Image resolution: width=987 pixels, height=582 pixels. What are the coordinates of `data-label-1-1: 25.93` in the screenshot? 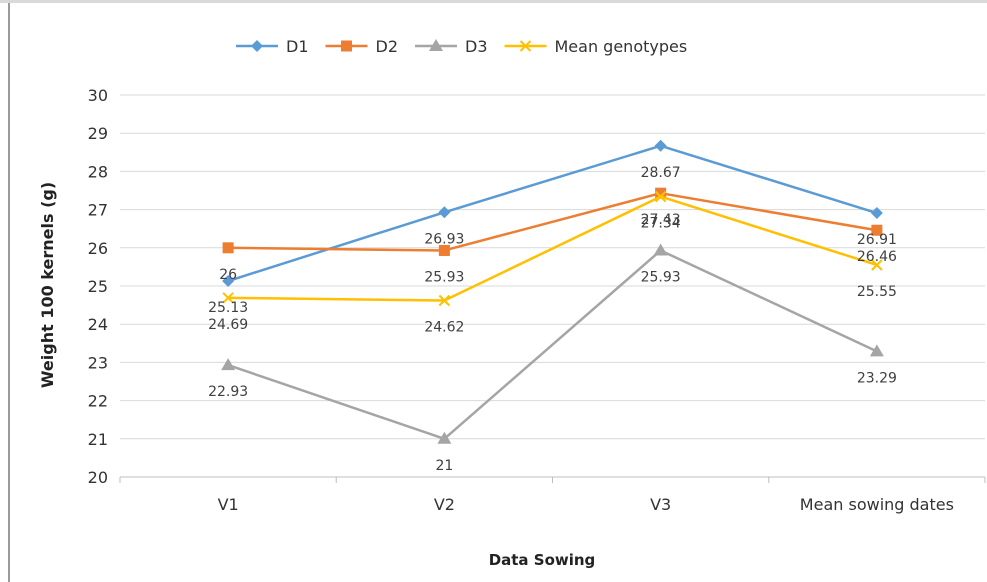 It's located at (444, 277).